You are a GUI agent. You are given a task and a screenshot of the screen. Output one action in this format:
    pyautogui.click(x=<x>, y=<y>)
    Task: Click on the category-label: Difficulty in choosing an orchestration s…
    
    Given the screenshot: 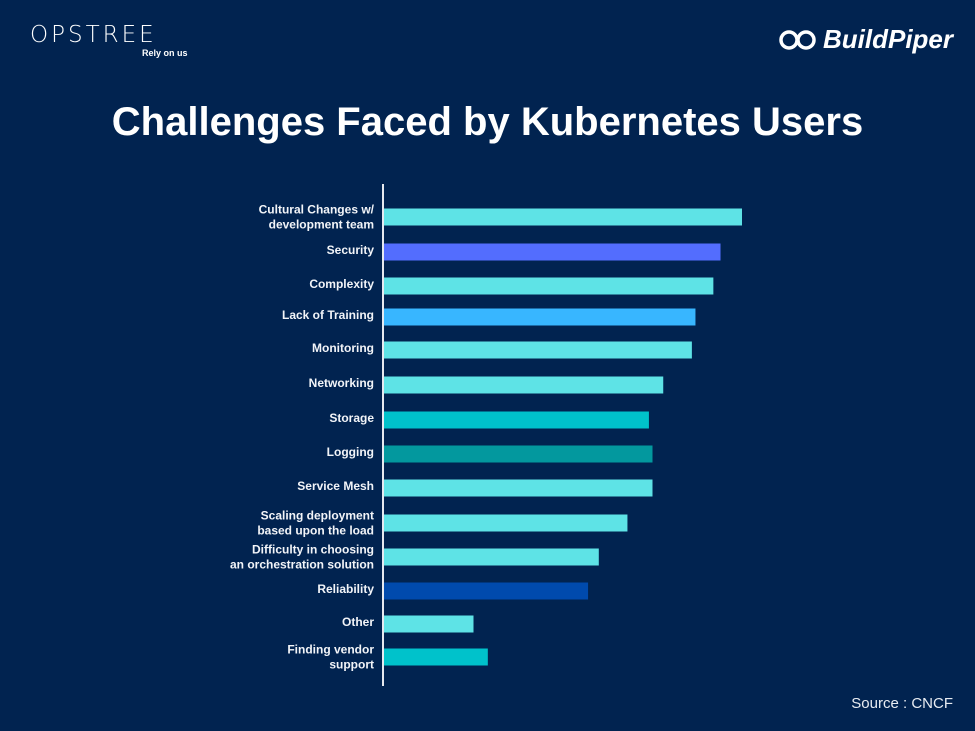 What is the action you would take?
    pyautogui.click(x=302, y=557)
    